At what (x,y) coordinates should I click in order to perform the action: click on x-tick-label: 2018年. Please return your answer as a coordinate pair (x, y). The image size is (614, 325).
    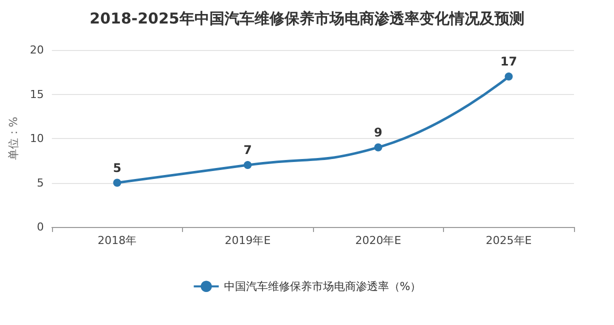
    Looking at the image, I should click on (117, 240).